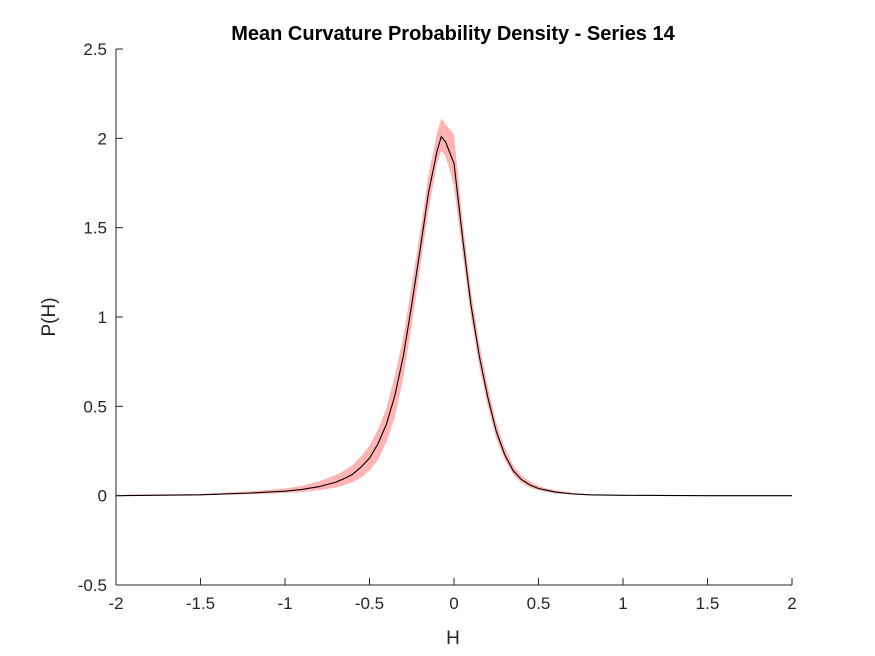 This screenshot has width=875, height=656. What do you see at coordinates (115, 603) in the screenshot?
I see `x-tick-label: -2` at bounding box center [115, 603].